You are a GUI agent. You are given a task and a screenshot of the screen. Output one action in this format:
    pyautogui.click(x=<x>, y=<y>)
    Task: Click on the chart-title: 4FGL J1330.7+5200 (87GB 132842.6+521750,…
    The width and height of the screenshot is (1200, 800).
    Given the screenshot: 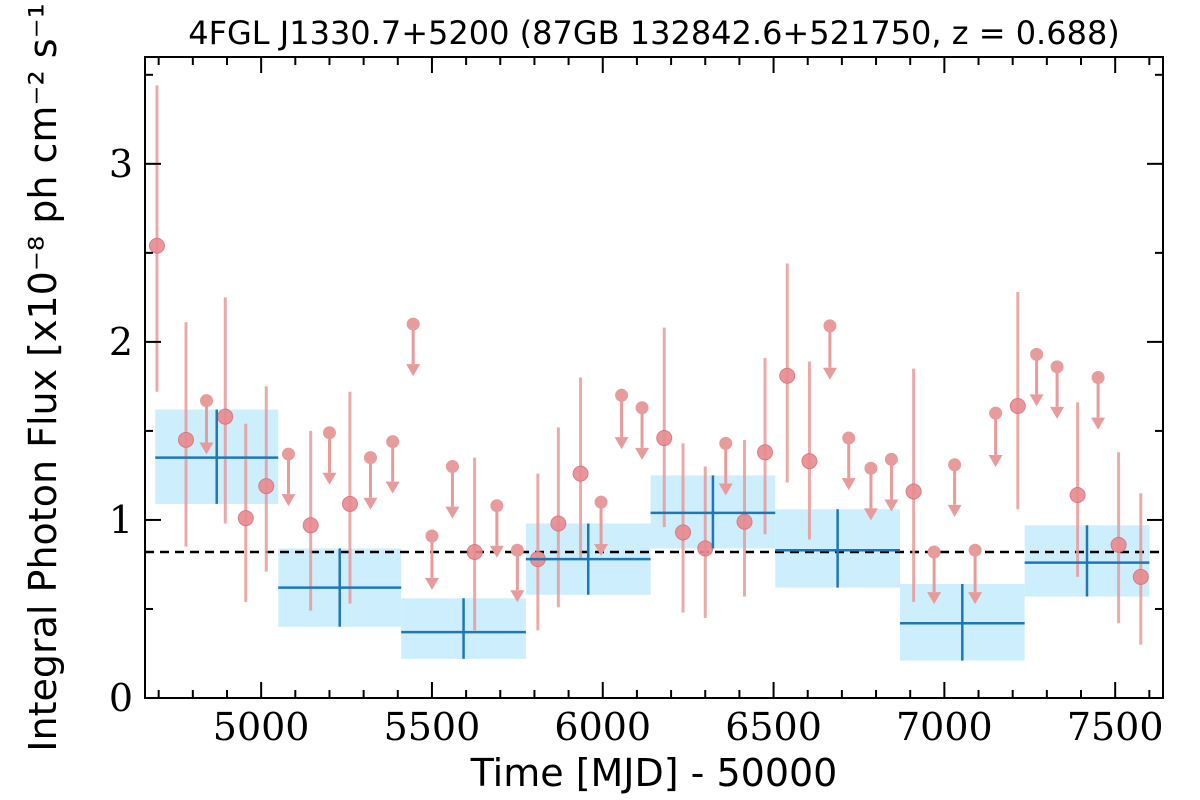 What is the action you would take?
    pyautogui.click(x=654, y=33)
    